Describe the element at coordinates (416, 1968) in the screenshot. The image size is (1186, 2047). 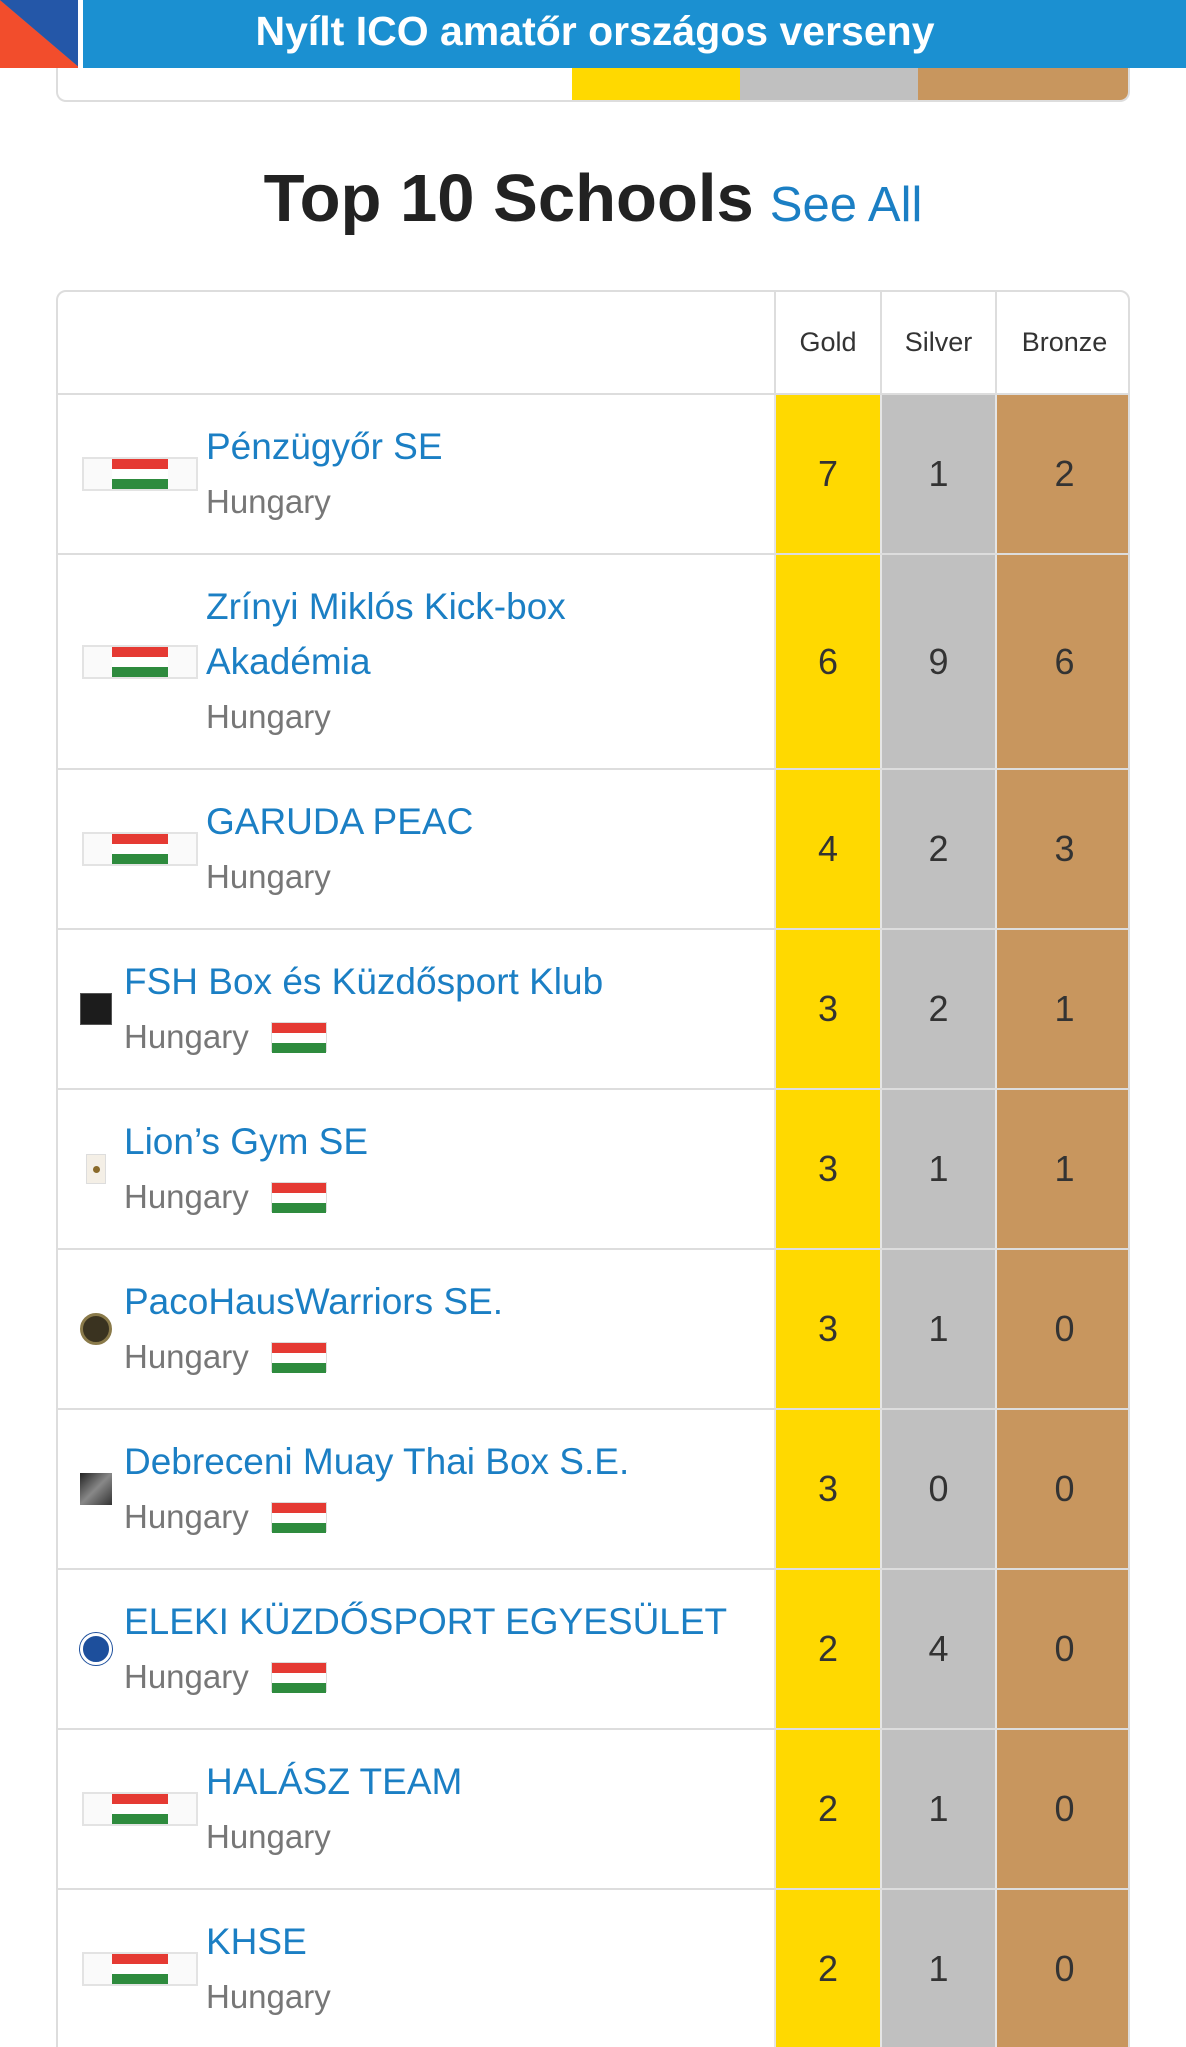
I see `school-cell: KHSE Hungary` at that location.